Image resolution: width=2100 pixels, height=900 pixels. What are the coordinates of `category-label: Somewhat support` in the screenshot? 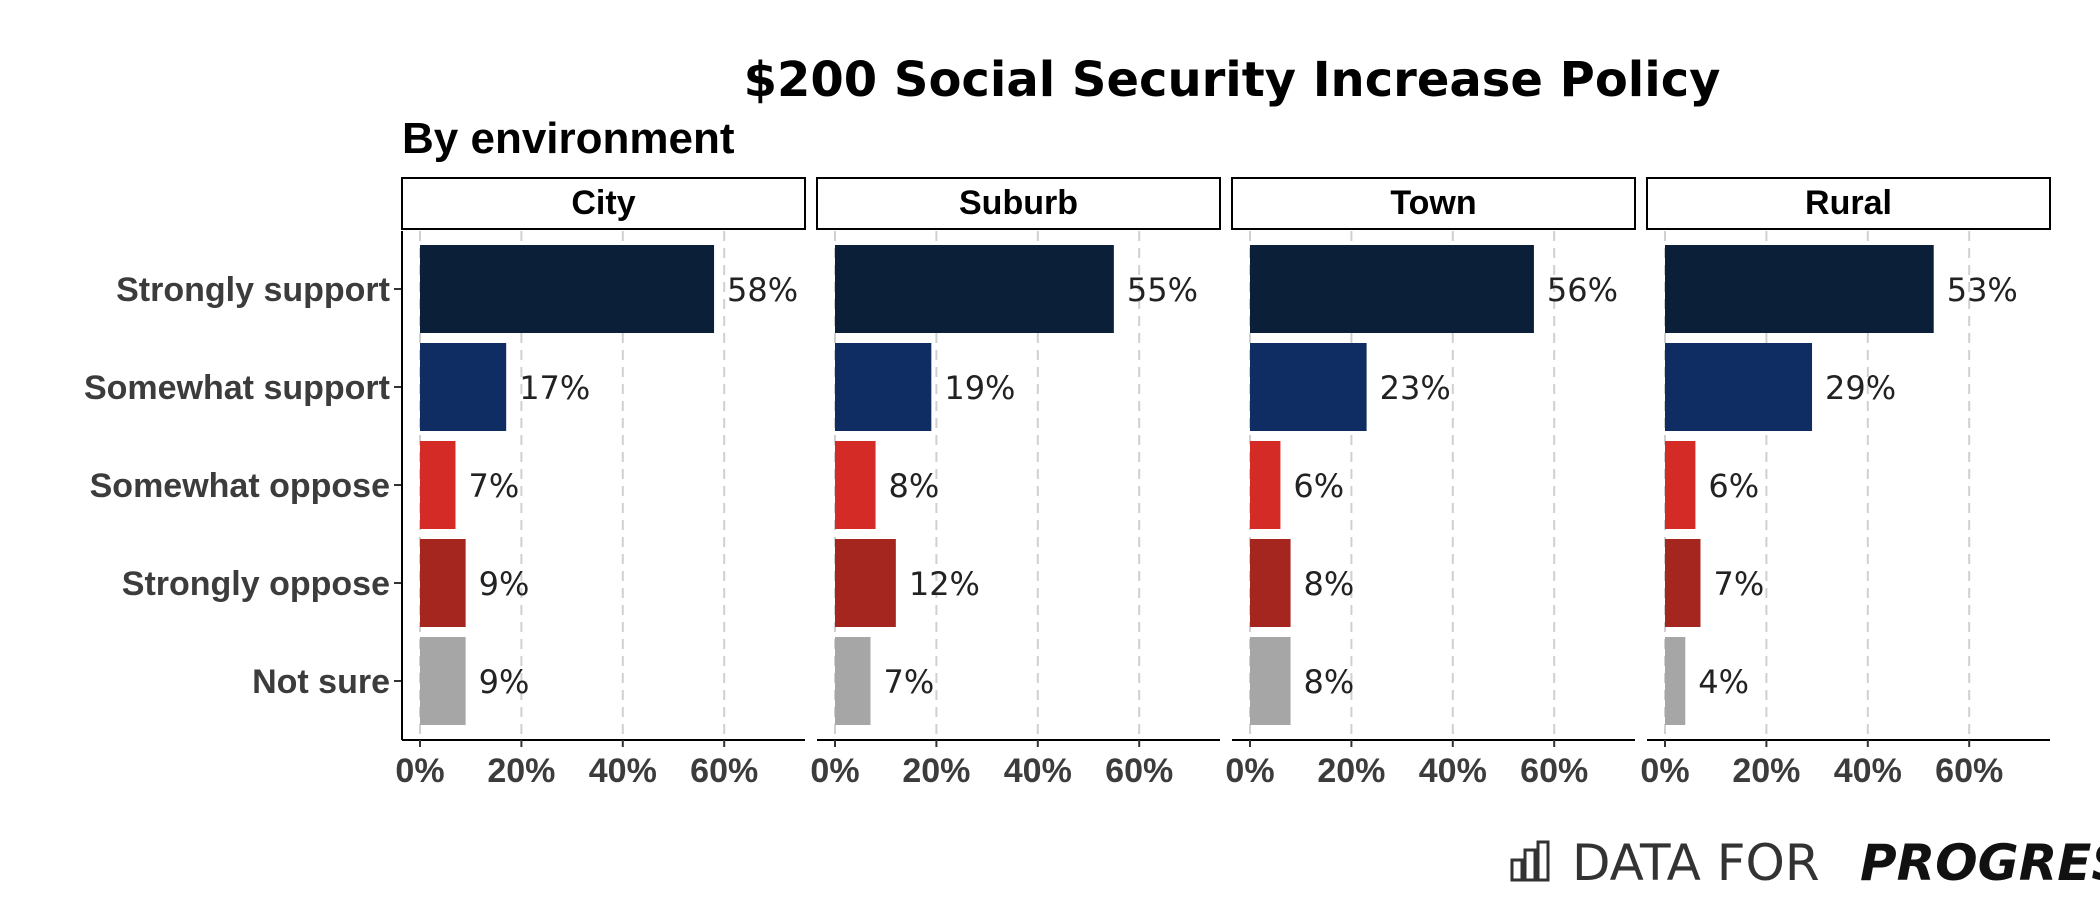 It's located at (237, 388).